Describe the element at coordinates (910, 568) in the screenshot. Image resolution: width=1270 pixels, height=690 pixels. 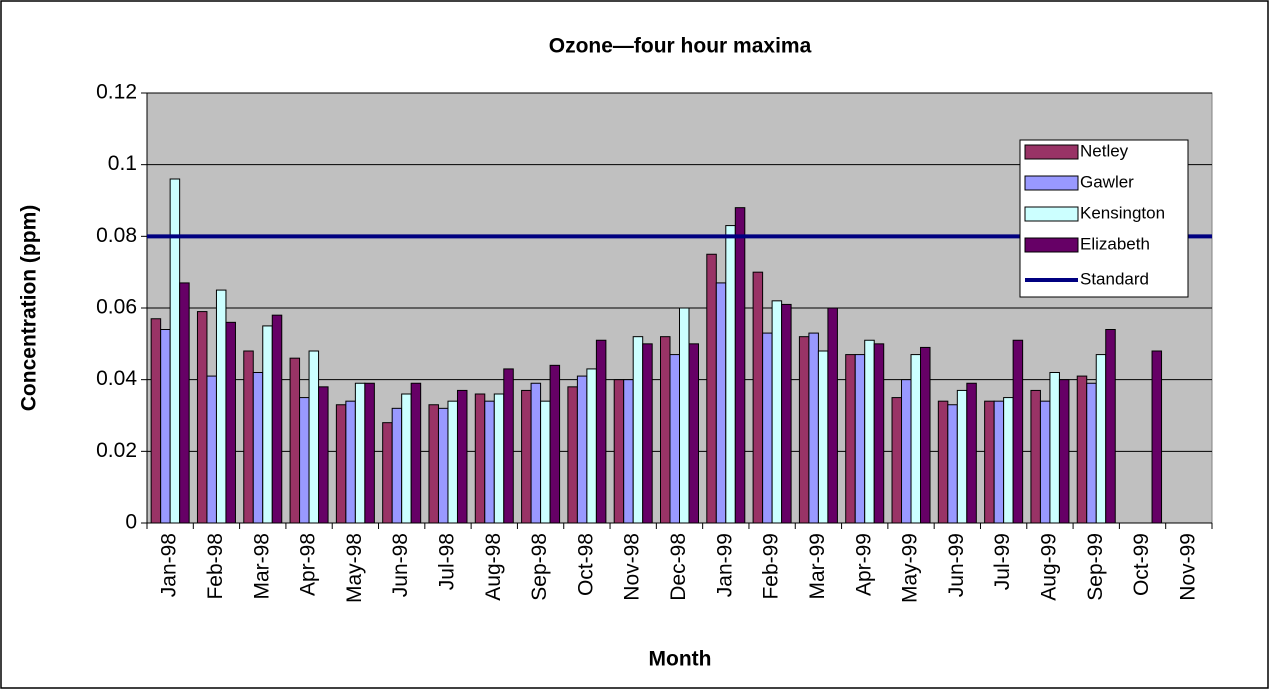
I see `x-tick-label: May-99` at that location.